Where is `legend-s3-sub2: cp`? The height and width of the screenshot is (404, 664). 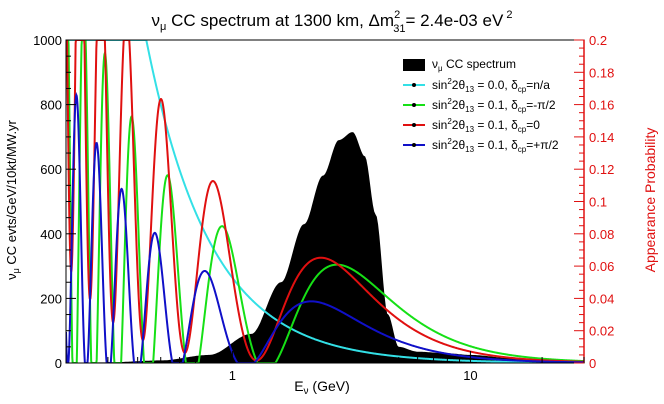 legend-s3-sub2: cp is located at coordinates (522, 149).